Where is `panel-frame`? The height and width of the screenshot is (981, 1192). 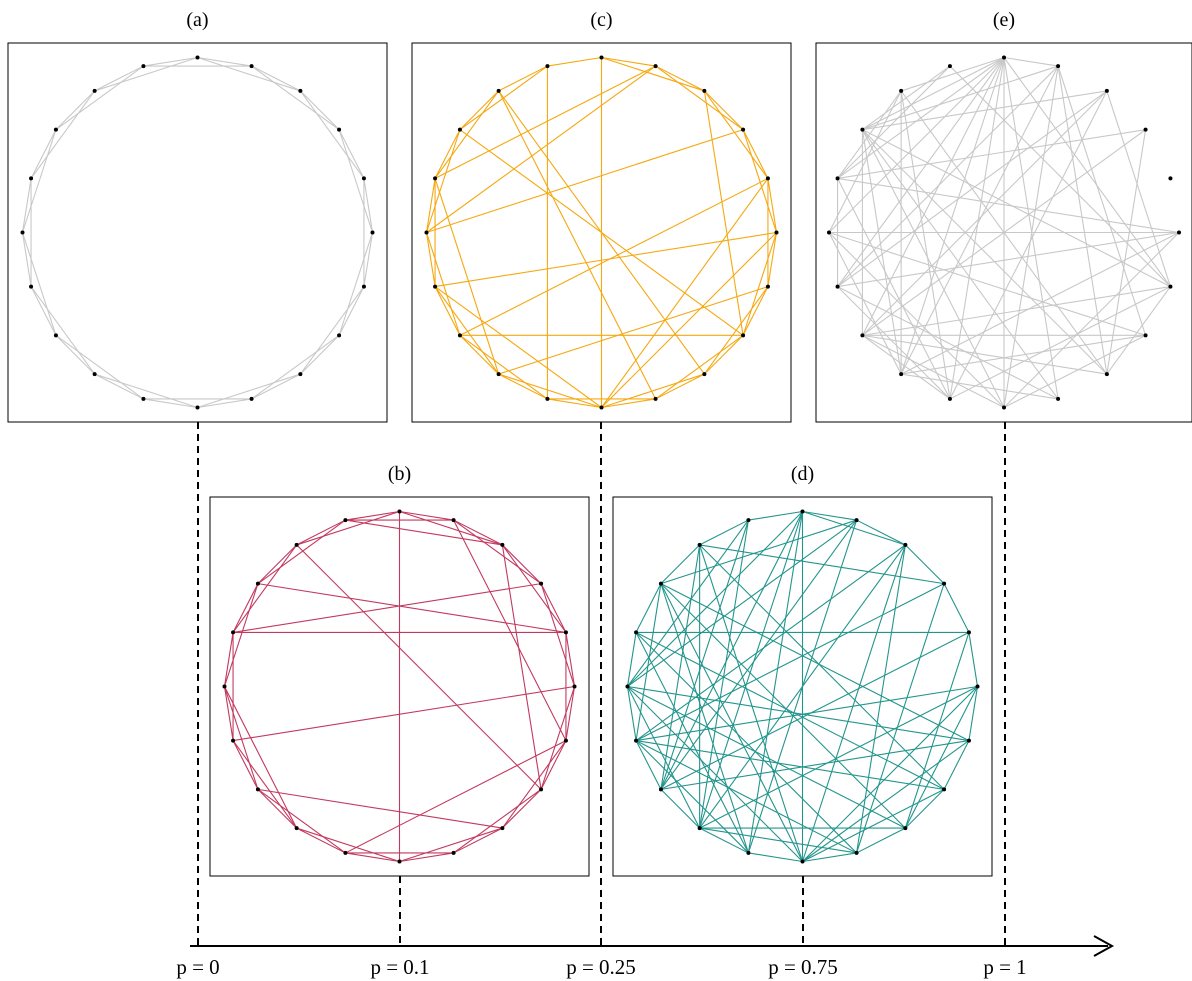
panel-frame is located at coordinates (197, 232).